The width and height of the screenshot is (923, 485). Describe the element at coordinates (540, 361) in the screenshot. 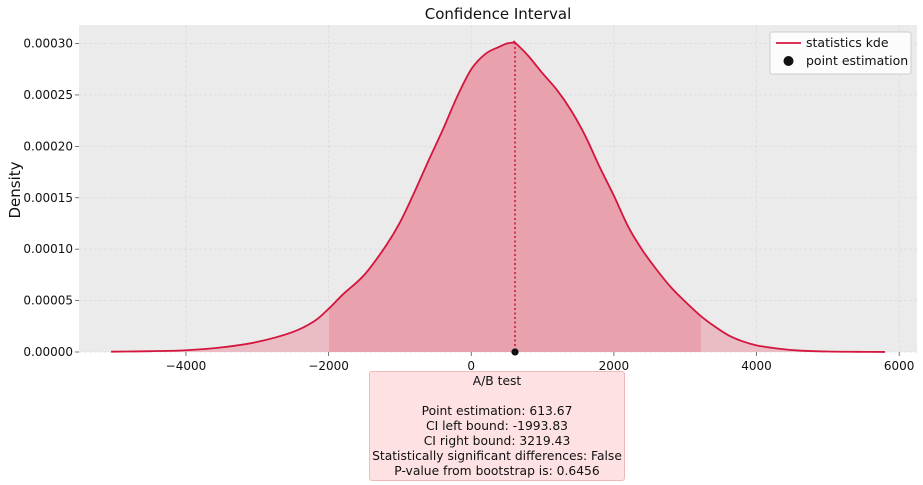

I see `x-axis-ticks: −4000 −2000 0 2000 4000 6000` at that location.